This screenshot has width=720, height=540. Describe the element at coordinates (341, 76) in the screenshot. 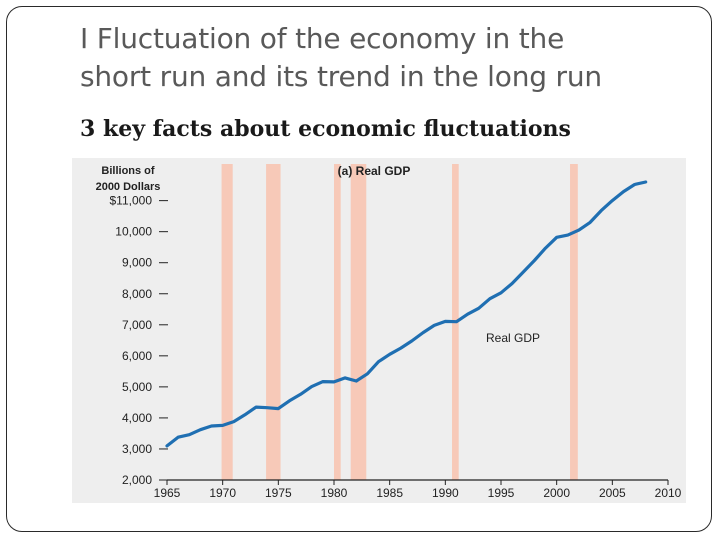

I see `slide-title-line-2: short run and its trend in the long run` at that location.